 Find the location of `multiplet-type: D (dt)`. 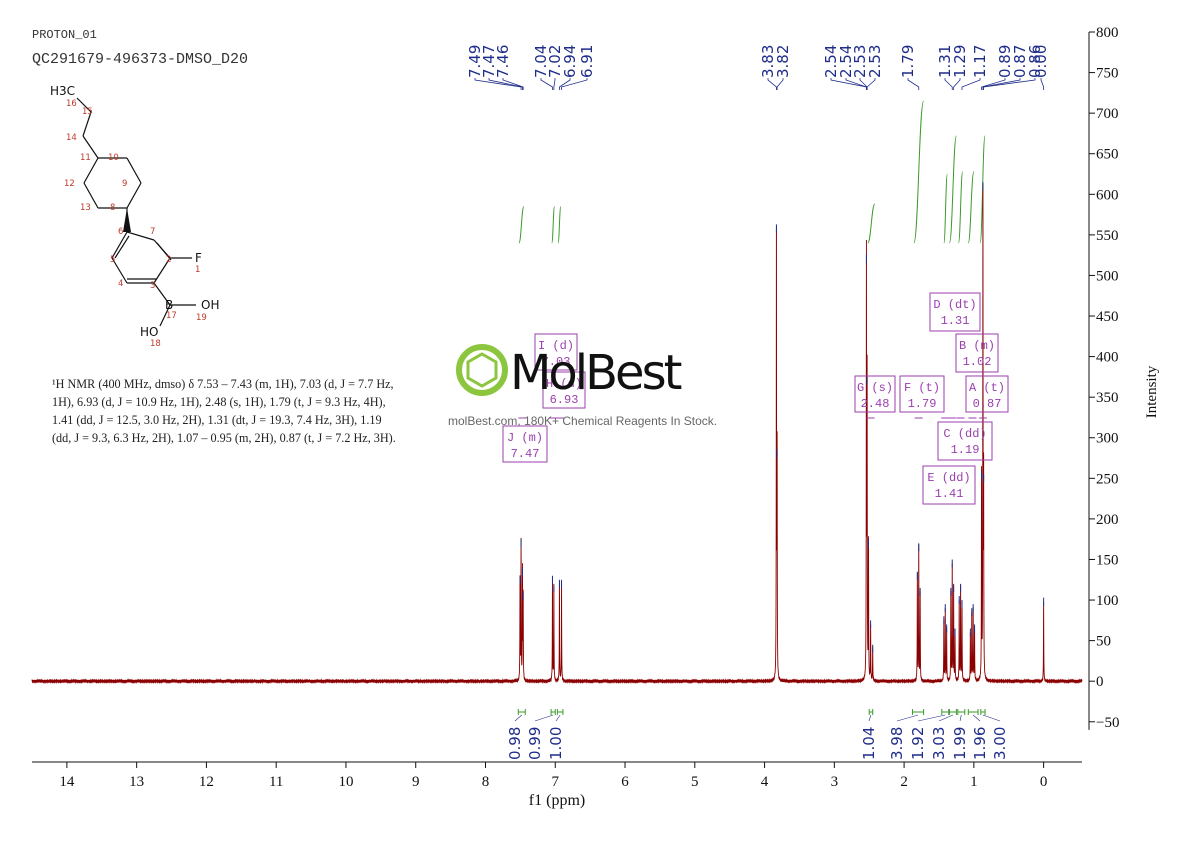

multiplet-type: D (dt) is located at coordinates (954, 305).